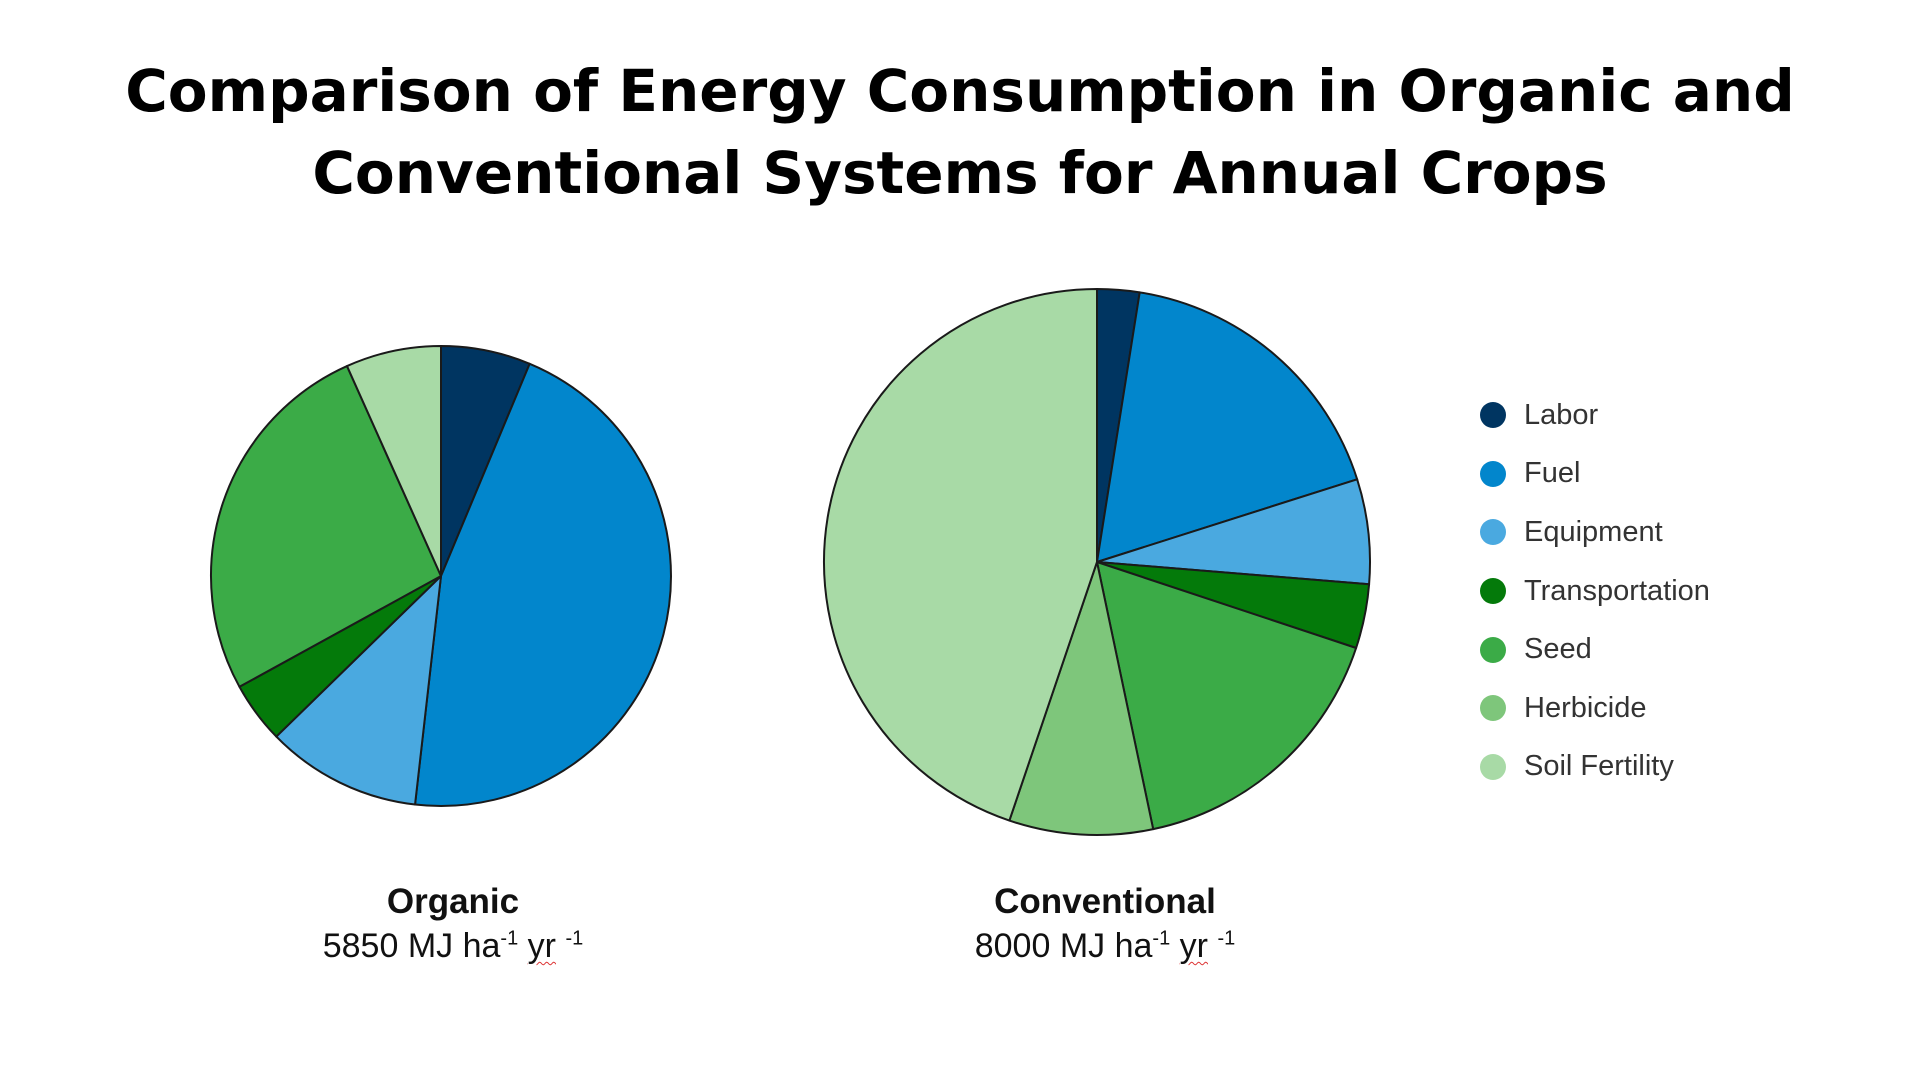 Image resolution: width=1920 pixels, height=1080 pixels. I want to click on legend-dot-seed, so click(1493, 649).